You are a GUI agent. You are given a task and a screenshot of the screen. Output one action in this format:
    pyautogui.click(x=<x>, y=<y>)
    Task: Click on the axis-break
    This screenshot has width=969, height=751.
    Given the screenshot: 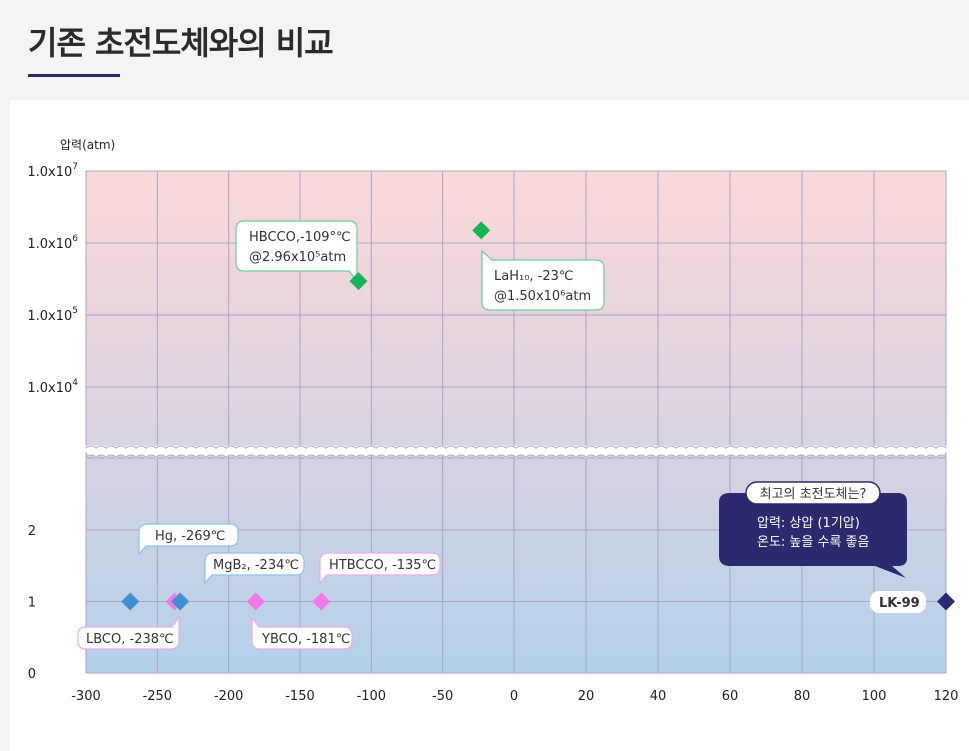 What is the action you would take?
    pyautogui.click(x=516, y=452)
    